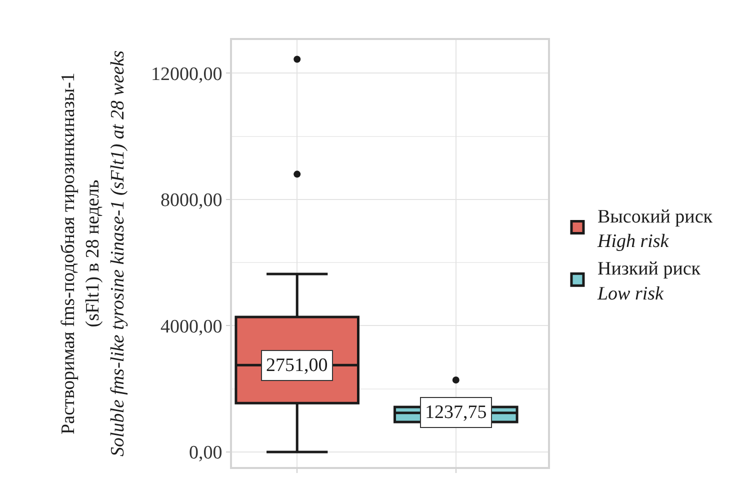 This screenshot has width=754, height=502. I want to click on legend-label: Низкий риск Low risk, so click(649, 281).